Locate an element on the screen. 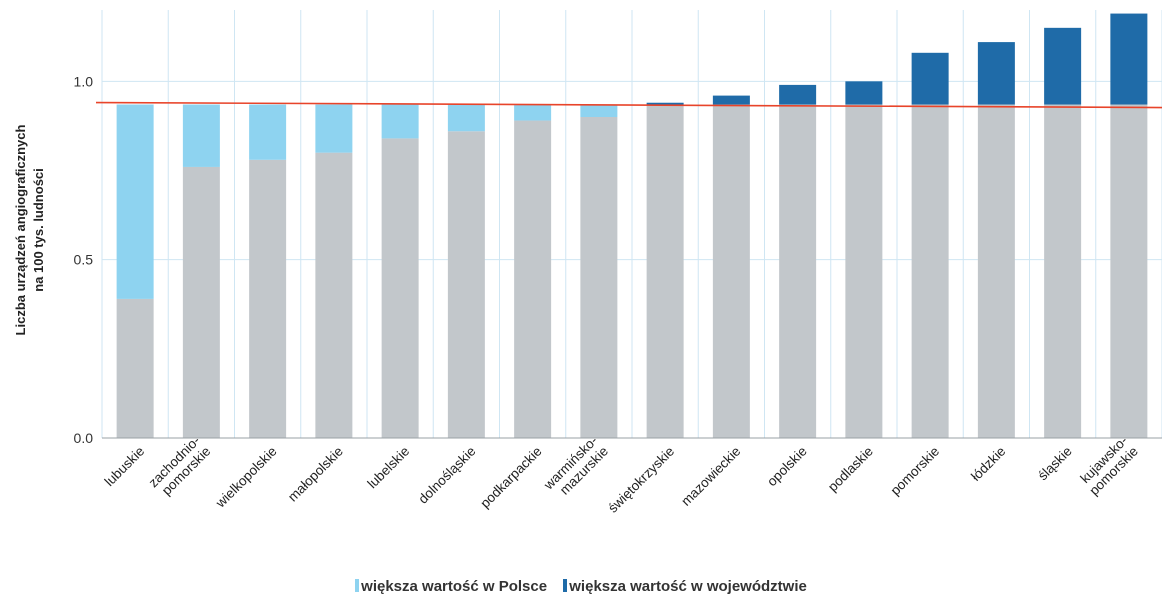 The height and width of the screenshot is (600, 1162). legend-swatch-poland is located at coordinates (357, 585).